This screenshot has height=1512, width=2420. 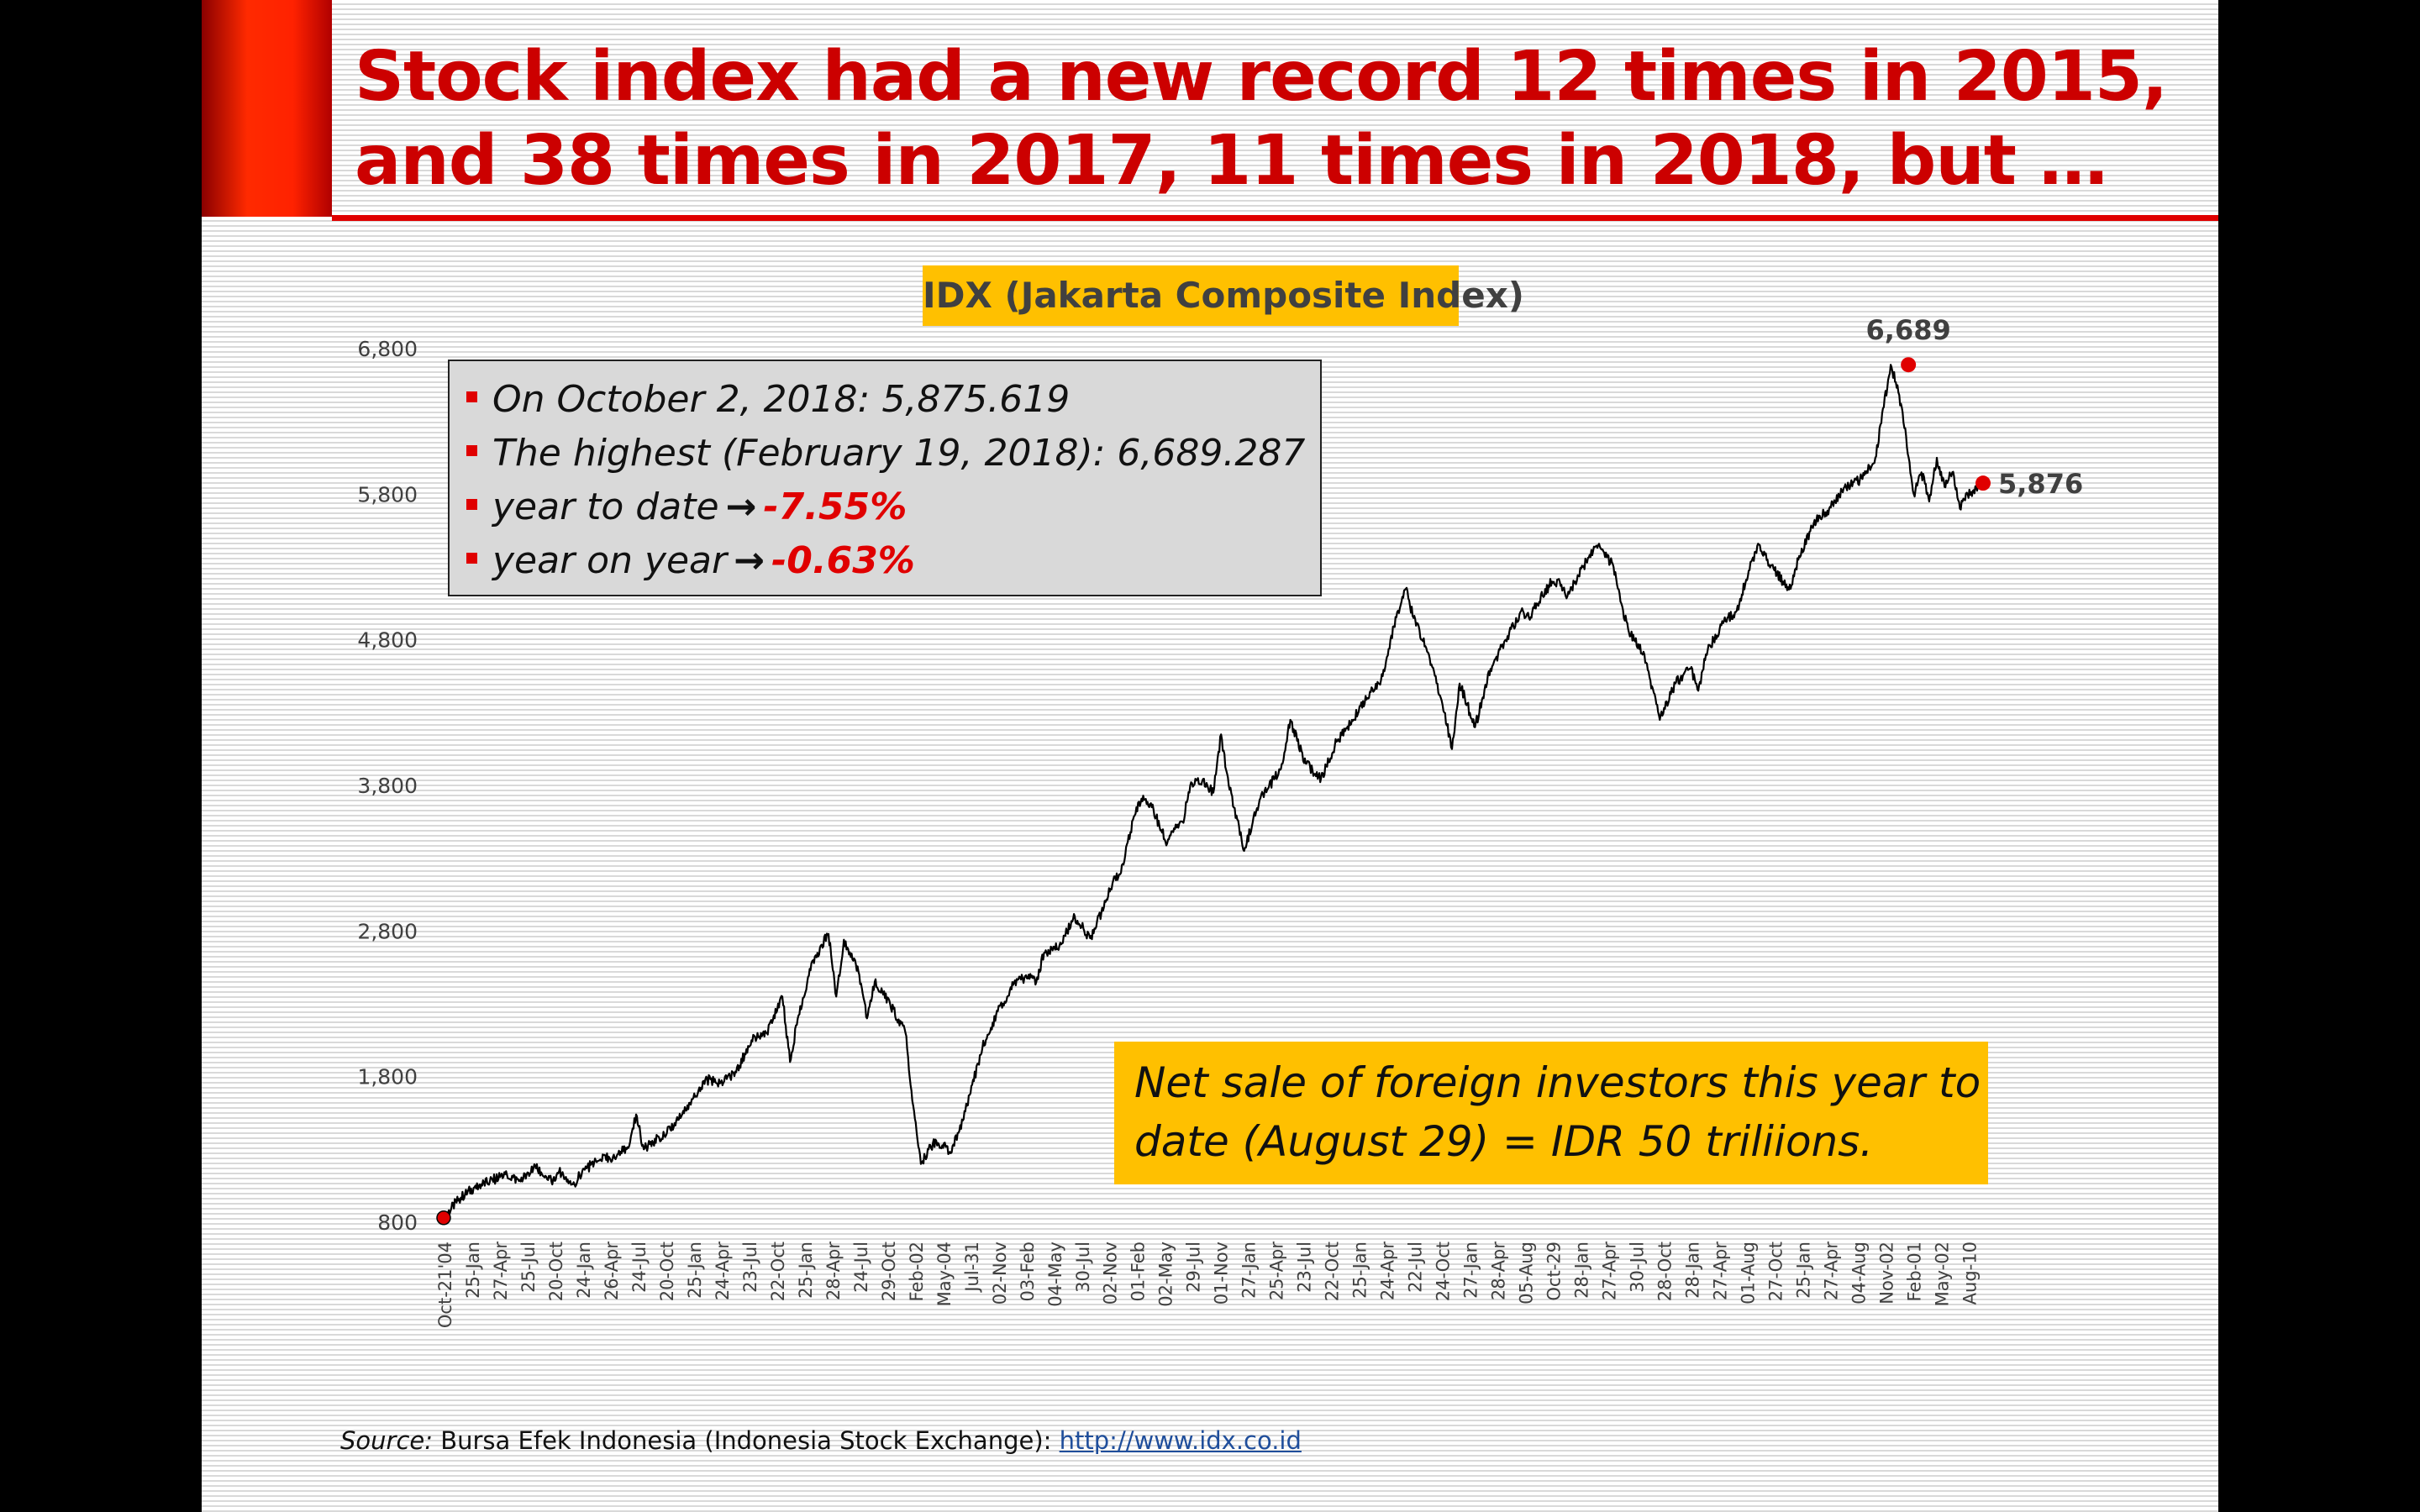 I want to click on annotation-marker, so click(x=1983, y=483).